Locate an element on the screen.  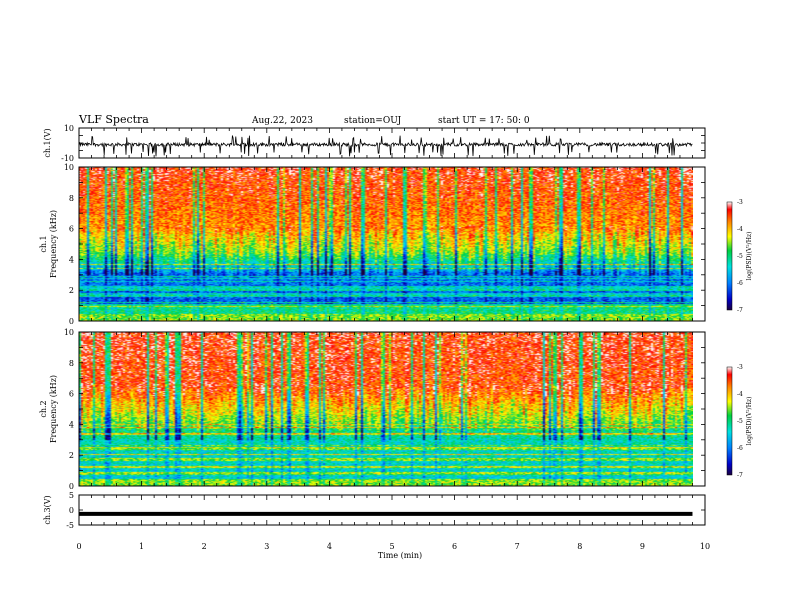
ch2-cb-tick-m5: -5 is located at coordinates (740, 421).